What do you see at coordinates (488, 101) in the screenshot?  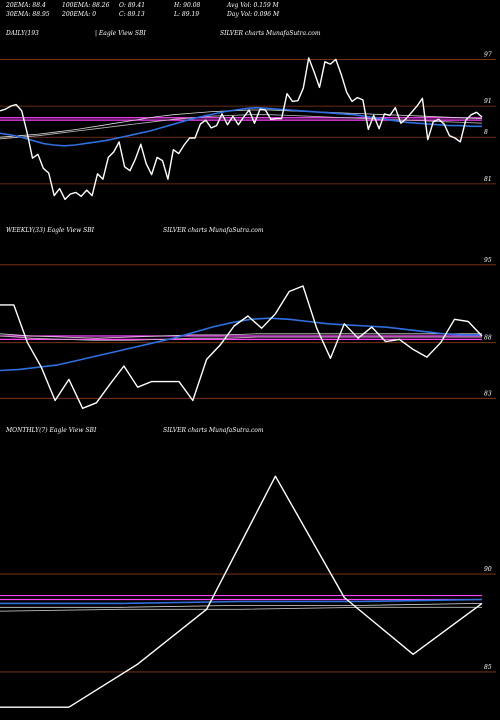 I see `daily-tick-label: 91` at bounding box center [488, 101].